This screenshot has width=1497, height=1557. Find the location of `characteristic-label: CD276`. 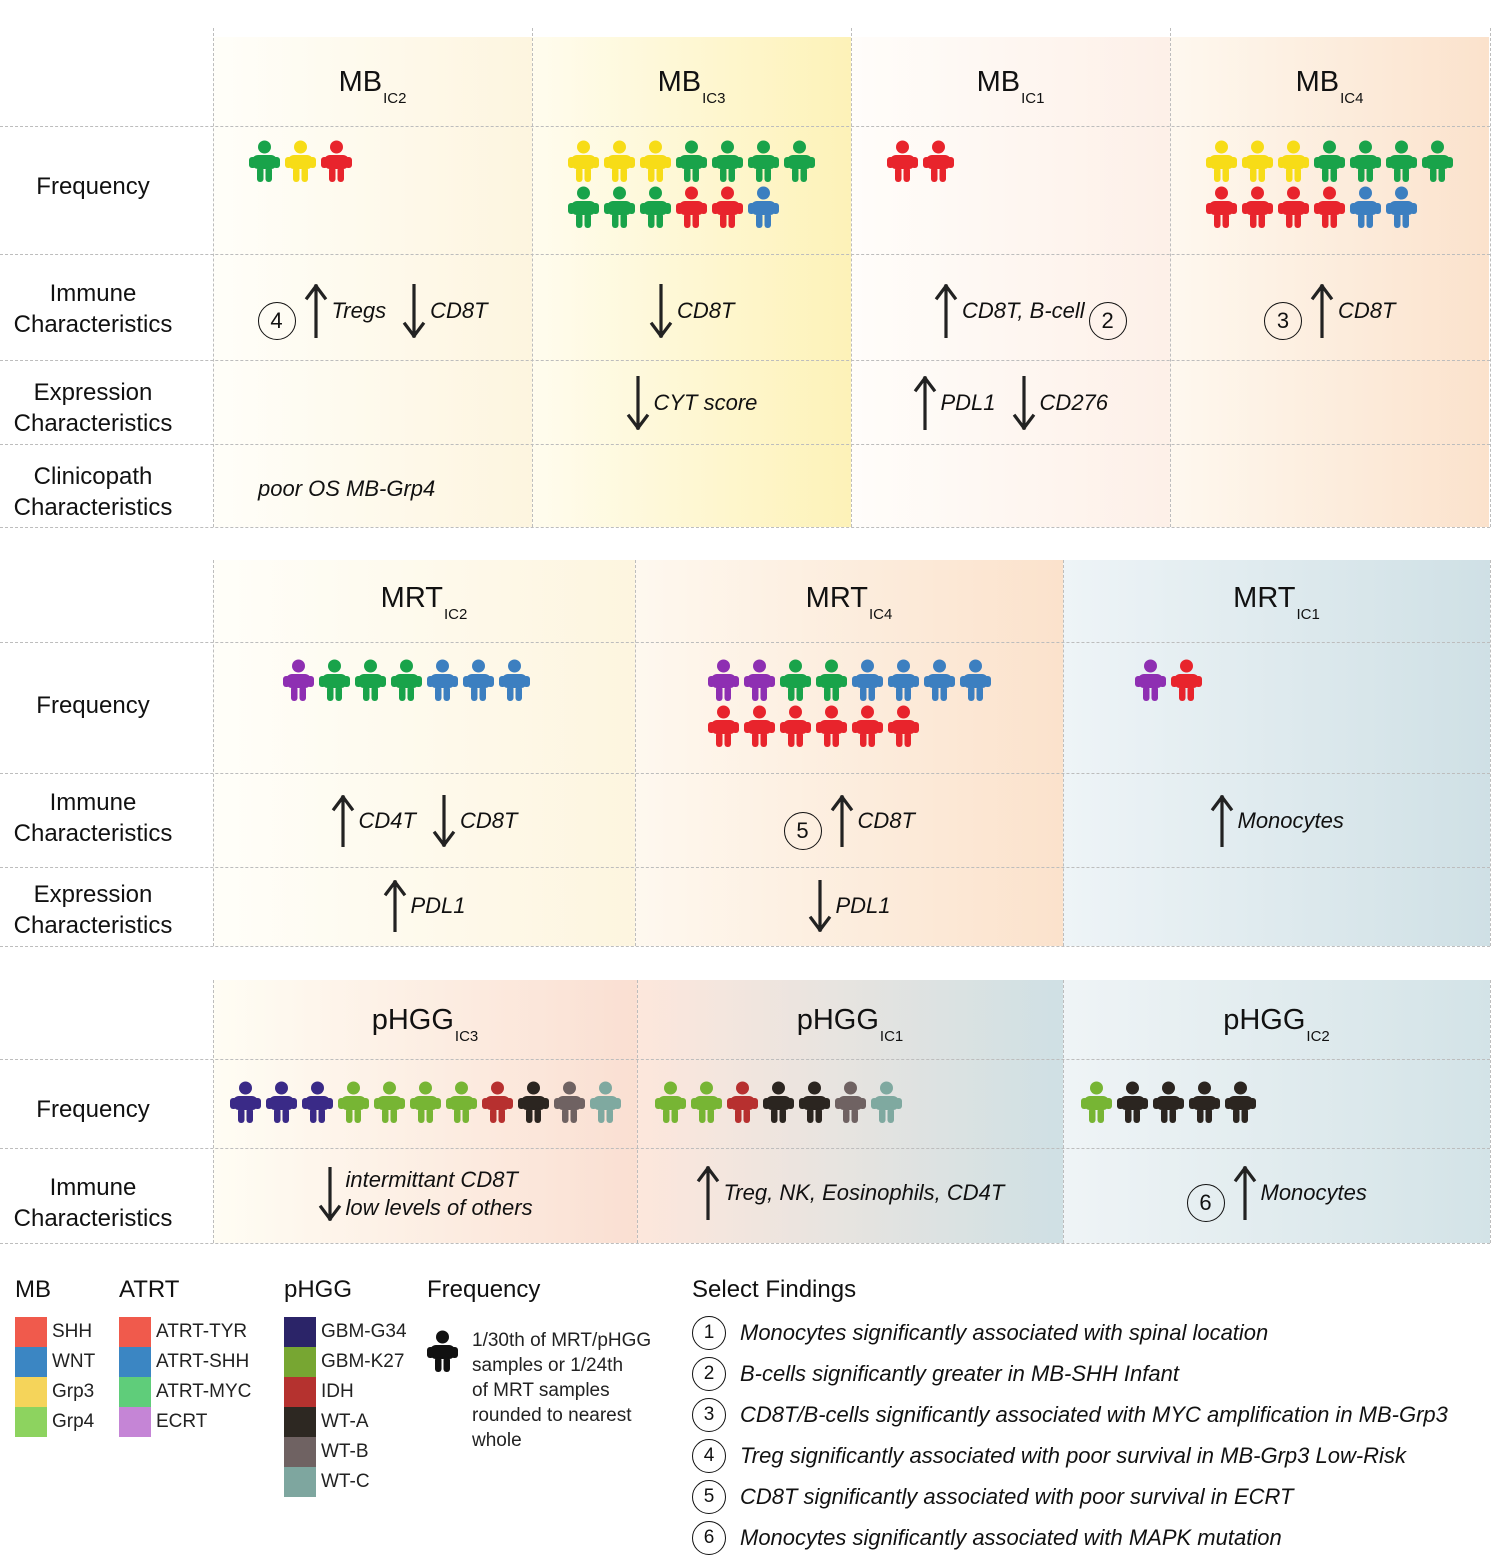

characteristic-label: CD276 is located at coordinates (1074, 402).